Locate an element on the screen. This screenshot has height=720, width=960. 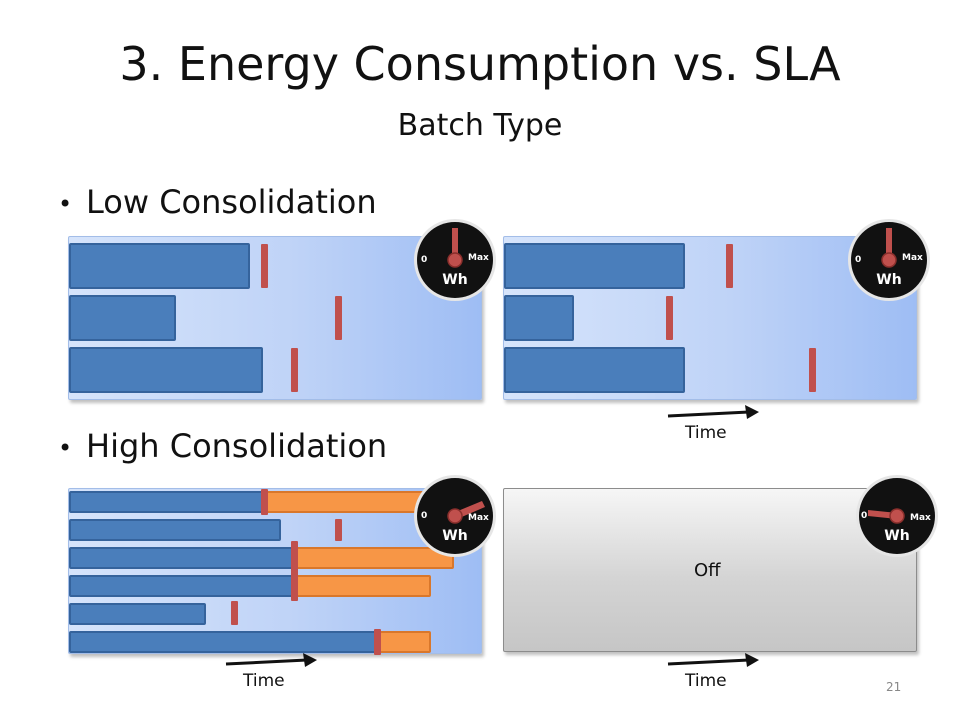
energy-gauge-high-1: 0 Max Wh is located at coordinates (455, 516).